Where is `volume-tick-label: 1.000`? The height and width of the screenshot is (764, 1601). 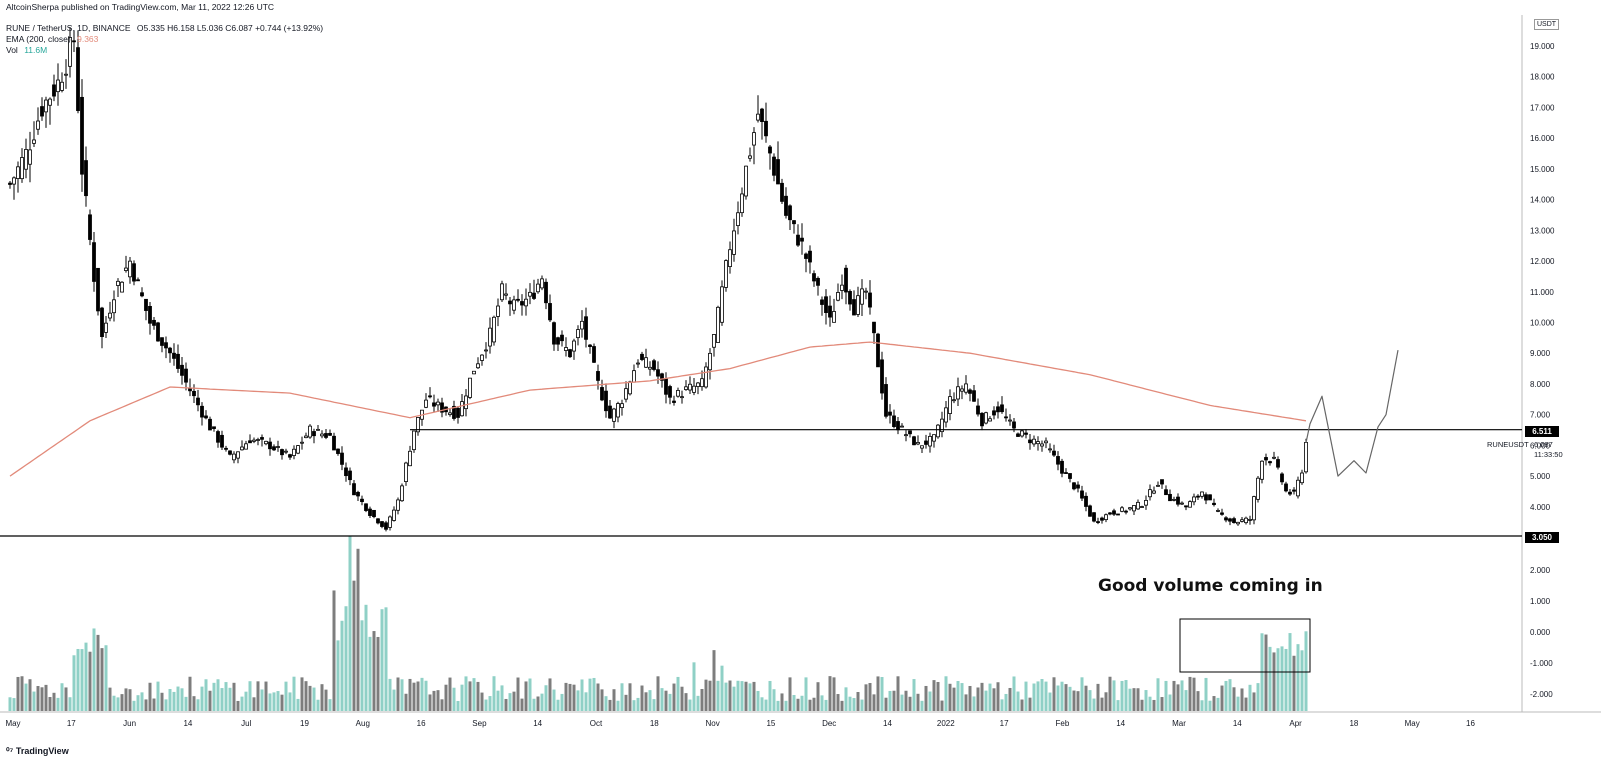
volume-tick-label: 1.000 is located at coordinates (1540, 601).